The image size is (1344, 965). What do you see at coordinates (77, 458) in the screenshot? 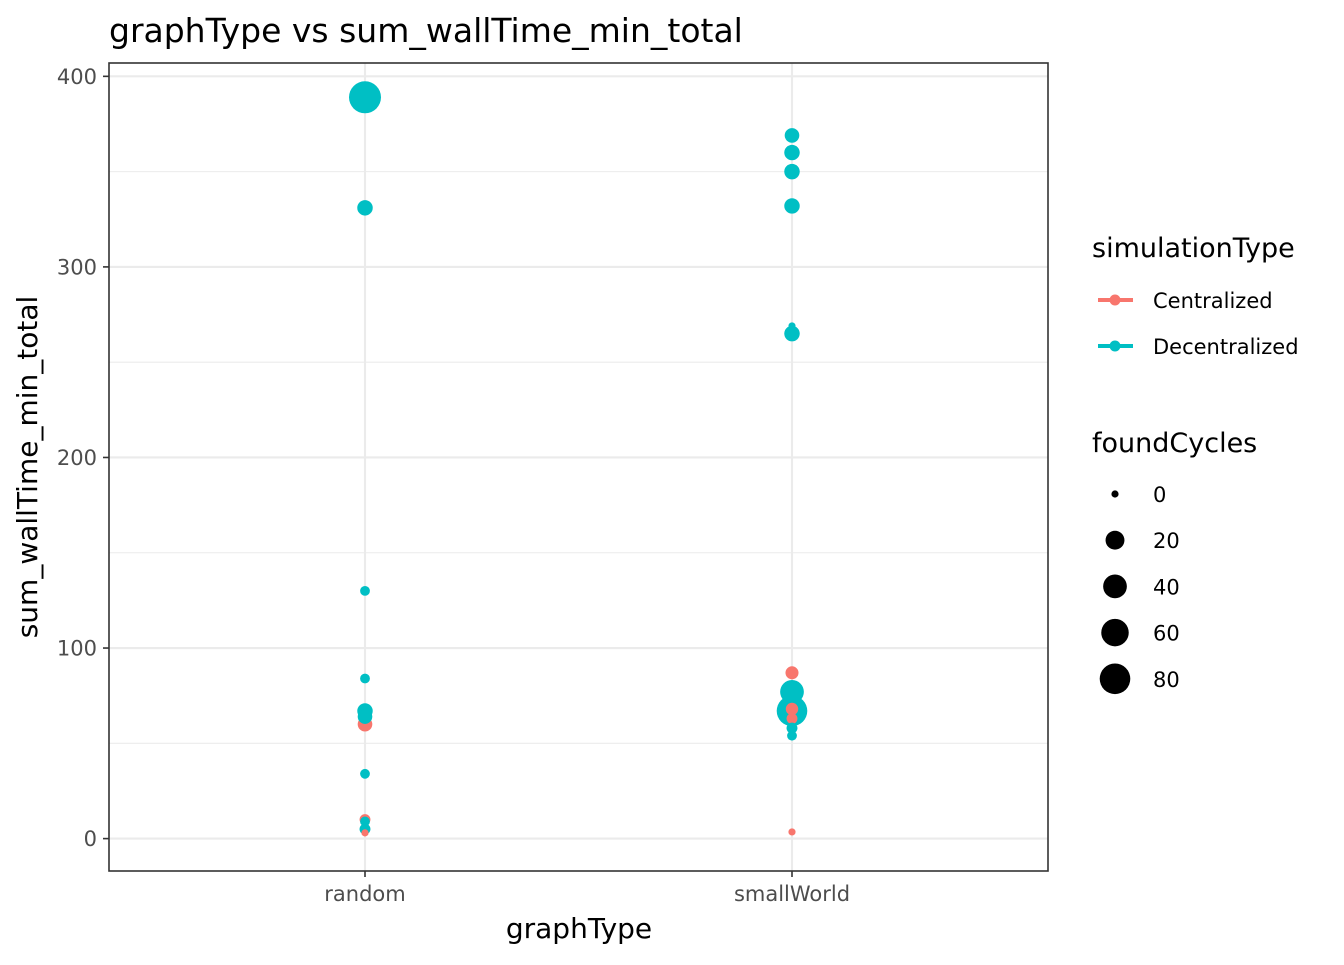
I see `y-tick-label: 200` at bounding box center [77, 458].